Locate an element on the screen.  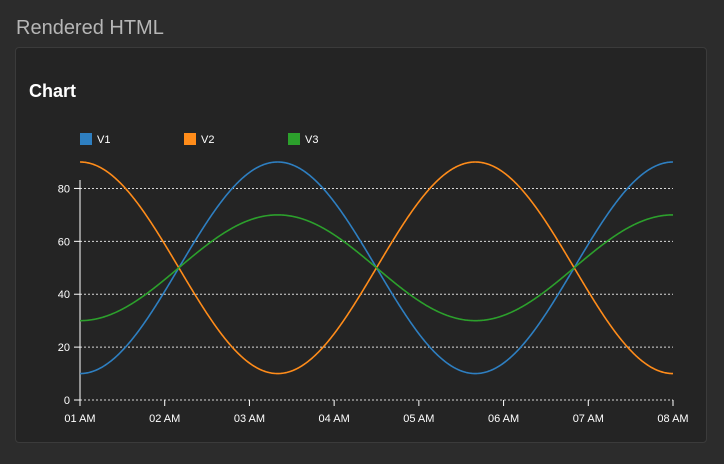
y-tick-label: 40 is located at coordinates (64, 295).